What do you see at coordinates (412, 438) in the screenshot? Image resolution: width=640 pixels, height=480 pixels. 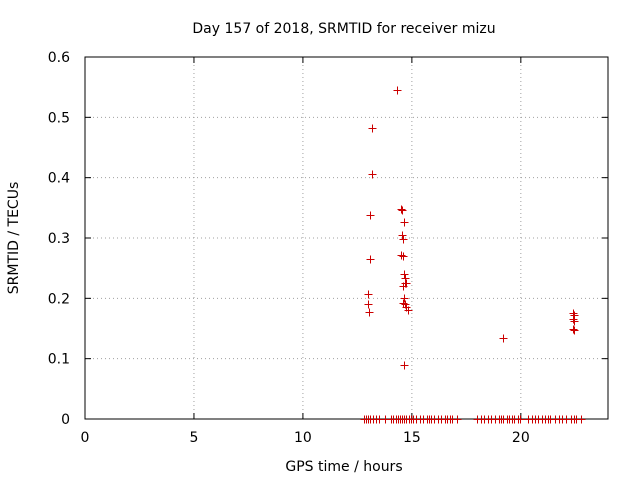 I see `x-tick-label: 15` at bounding box center [412, 438].